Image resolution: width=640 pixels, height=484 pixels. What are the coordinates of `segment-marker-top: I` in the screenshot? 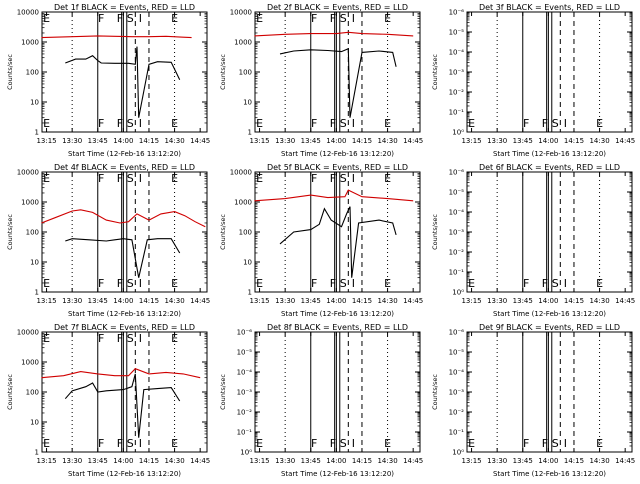 It's located at (140, 178).